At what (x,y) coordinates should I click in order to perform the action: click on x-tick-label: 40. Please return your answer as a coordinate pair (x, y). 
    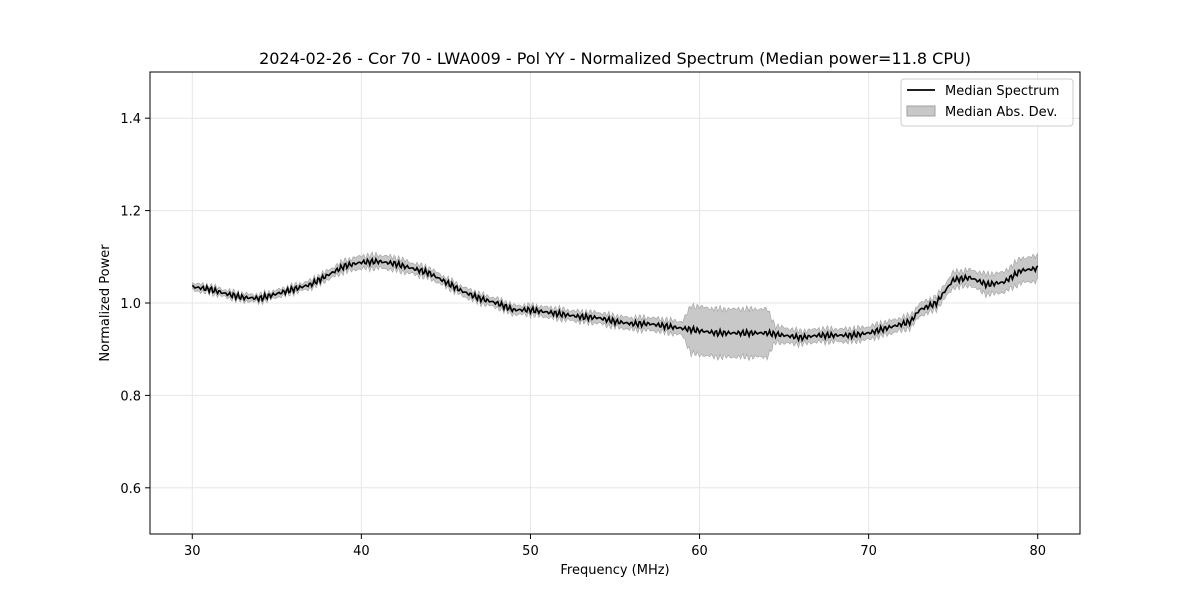
    Looking at the image, I should click on (361, 551).